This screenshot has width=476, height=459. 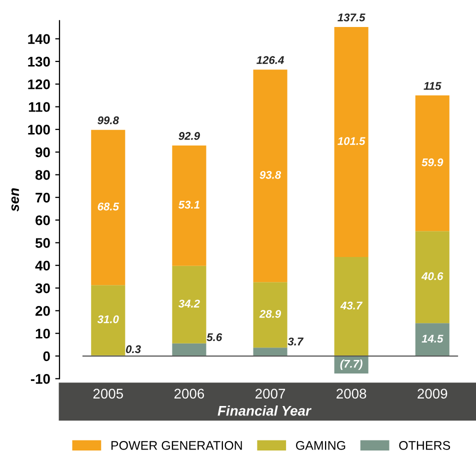 What do you see at coordinates (433, 162) in the screenshot?
I see `data-label: 59.9` at bounding box center [433, 162].